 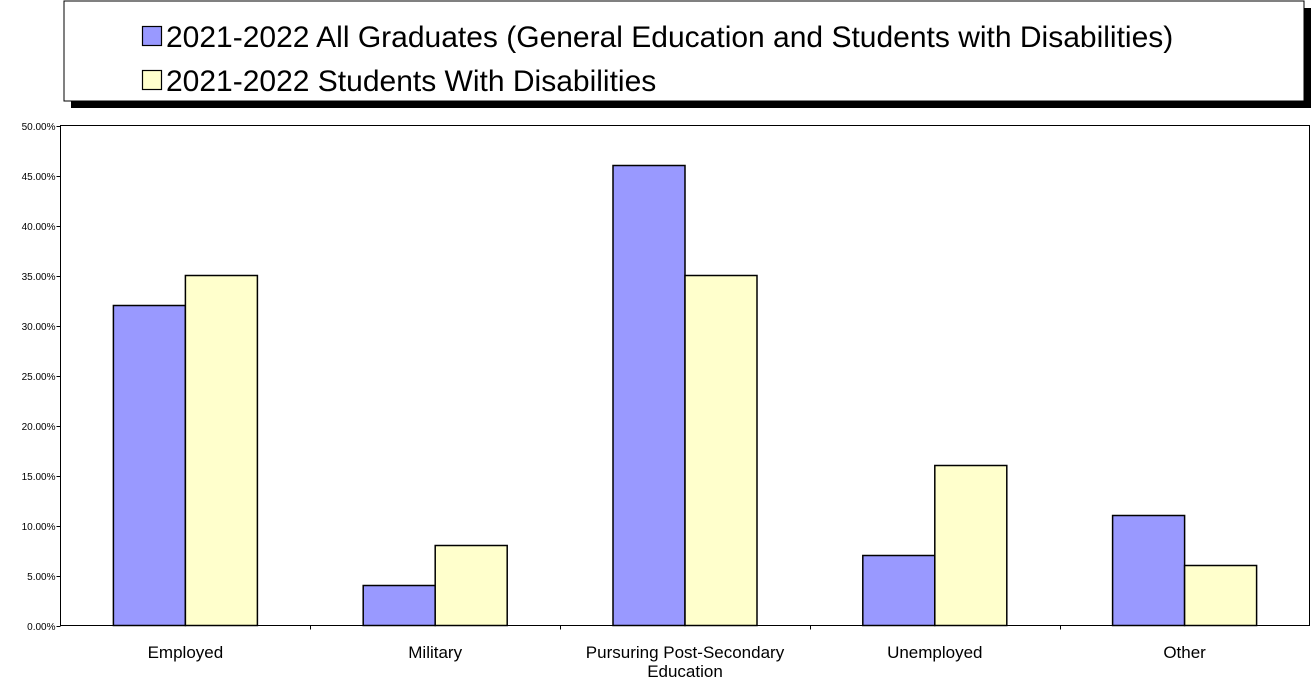 What do you see at coordinates (411, 81) in the screenshot?
I see `legend-label: 2021-2022 Students With Disabilities` at bounding box center [411, 81].